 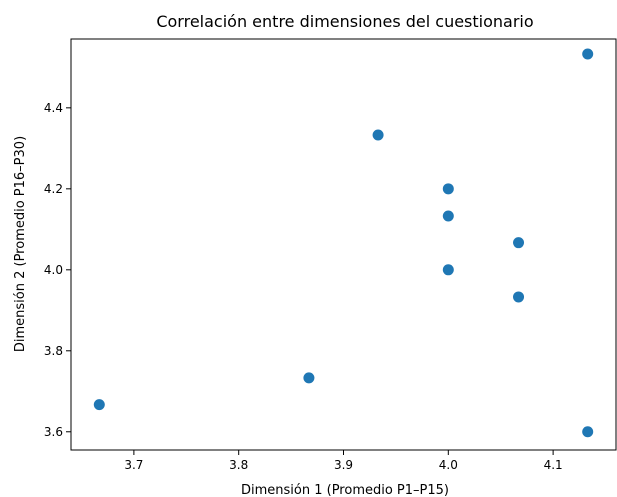 I want to click on y-tick-label: 4.2, so click(x=53, y=189).